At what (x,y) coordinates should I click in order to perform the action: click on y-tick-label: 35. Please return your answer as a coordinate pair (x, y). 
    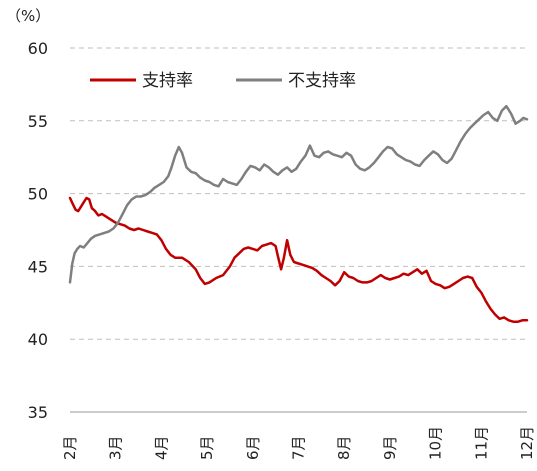
    Looking at the image, I should click on (38, 412).